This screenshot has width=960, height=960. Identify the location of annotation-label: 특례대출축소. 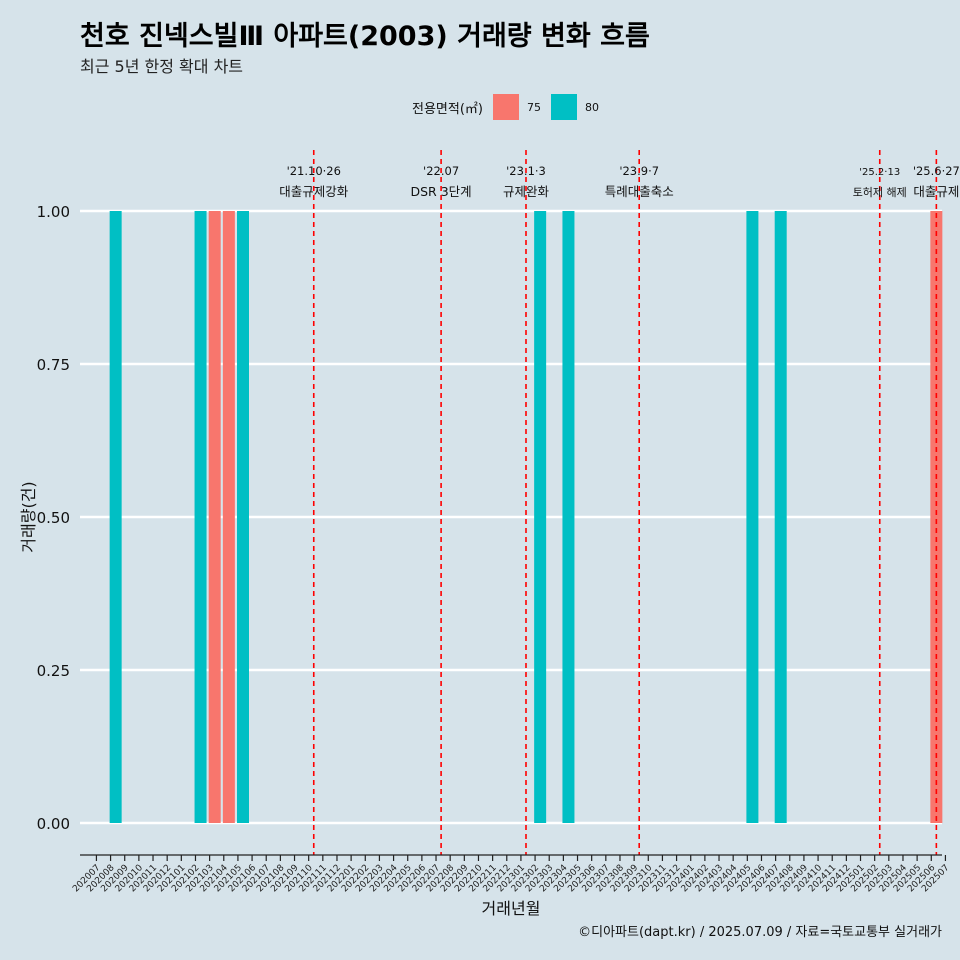
(639, 191).